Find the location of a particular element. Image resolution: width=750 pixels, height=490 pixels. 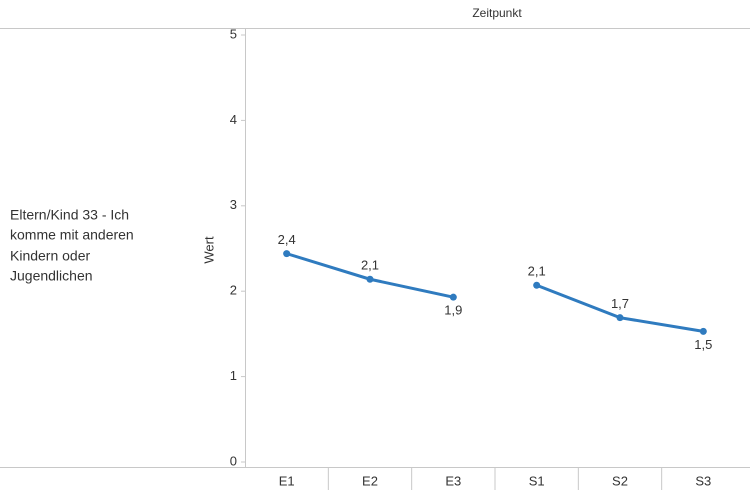

data-label: 1,9 is located at coordinates (453, 310).